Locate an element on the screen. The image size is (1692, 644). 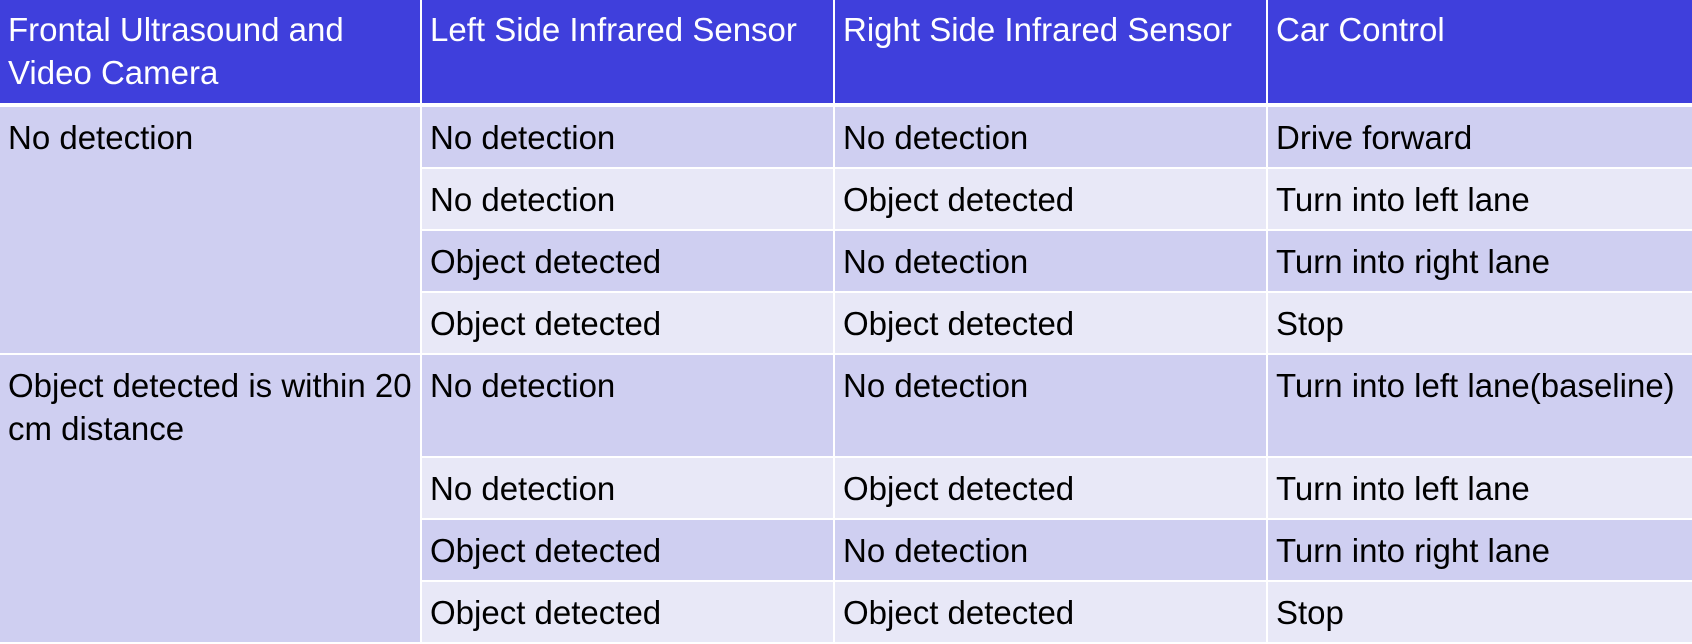
header-left-infrared: Left Side Infrared Sensor is located at coordinates (628, 53).